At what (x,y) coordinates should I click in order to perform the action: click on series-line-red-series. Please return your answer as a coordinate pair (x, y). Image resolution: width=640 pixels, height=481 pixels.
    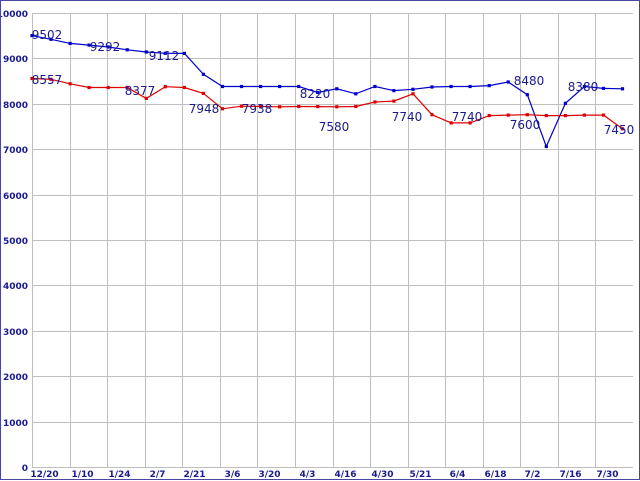
    Looking at the image, I should click on (327, 103).